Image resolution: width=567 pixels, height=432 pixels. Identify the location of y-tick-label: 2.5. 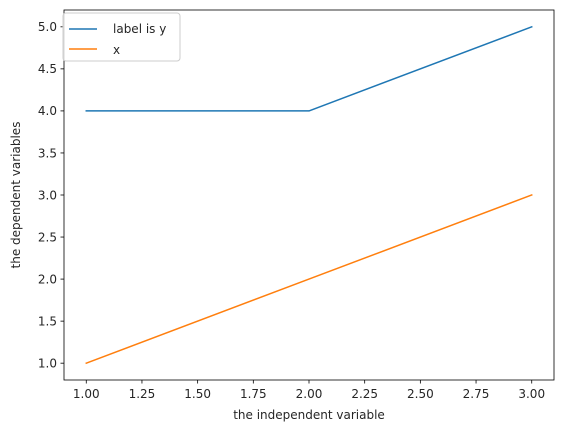
(47, 237).